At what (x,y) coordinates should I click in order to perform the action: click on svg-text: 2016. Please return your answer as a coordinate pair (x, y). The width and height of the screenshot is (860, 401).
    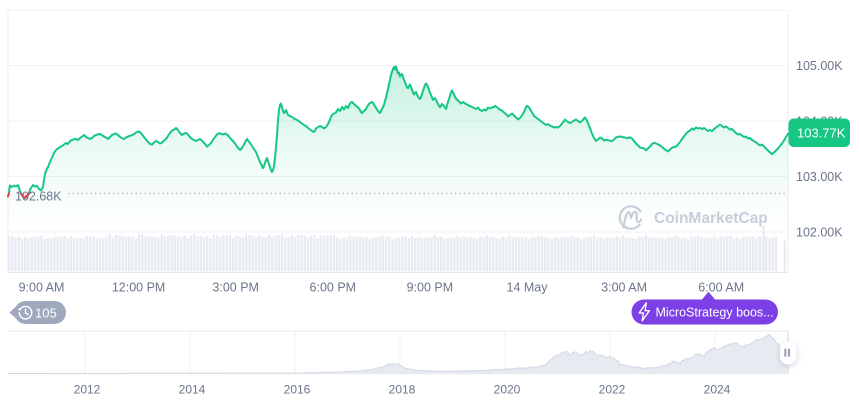
    Looking at the image, I should click on (297, 390).